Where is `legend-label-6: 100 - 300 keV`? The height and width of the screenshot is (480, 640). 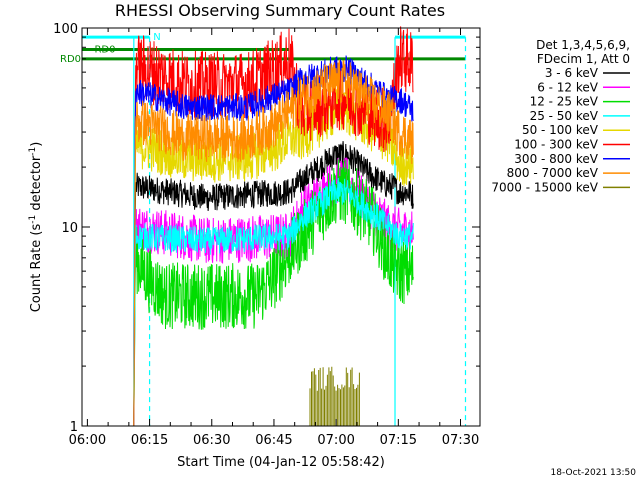 legend-label-6: 100 - 300 keV is located at coordinates (556, 145).